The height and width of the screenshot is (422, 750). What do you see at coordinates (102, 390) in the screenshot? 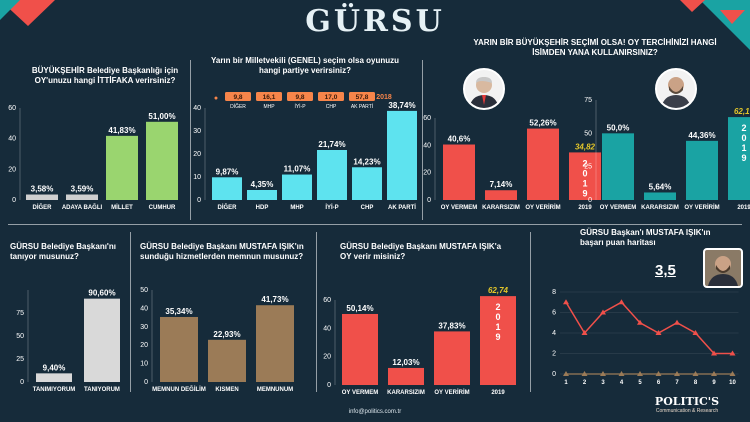
I see `x-tick-label: TANIYORUM` at bounding box center [102, 390].